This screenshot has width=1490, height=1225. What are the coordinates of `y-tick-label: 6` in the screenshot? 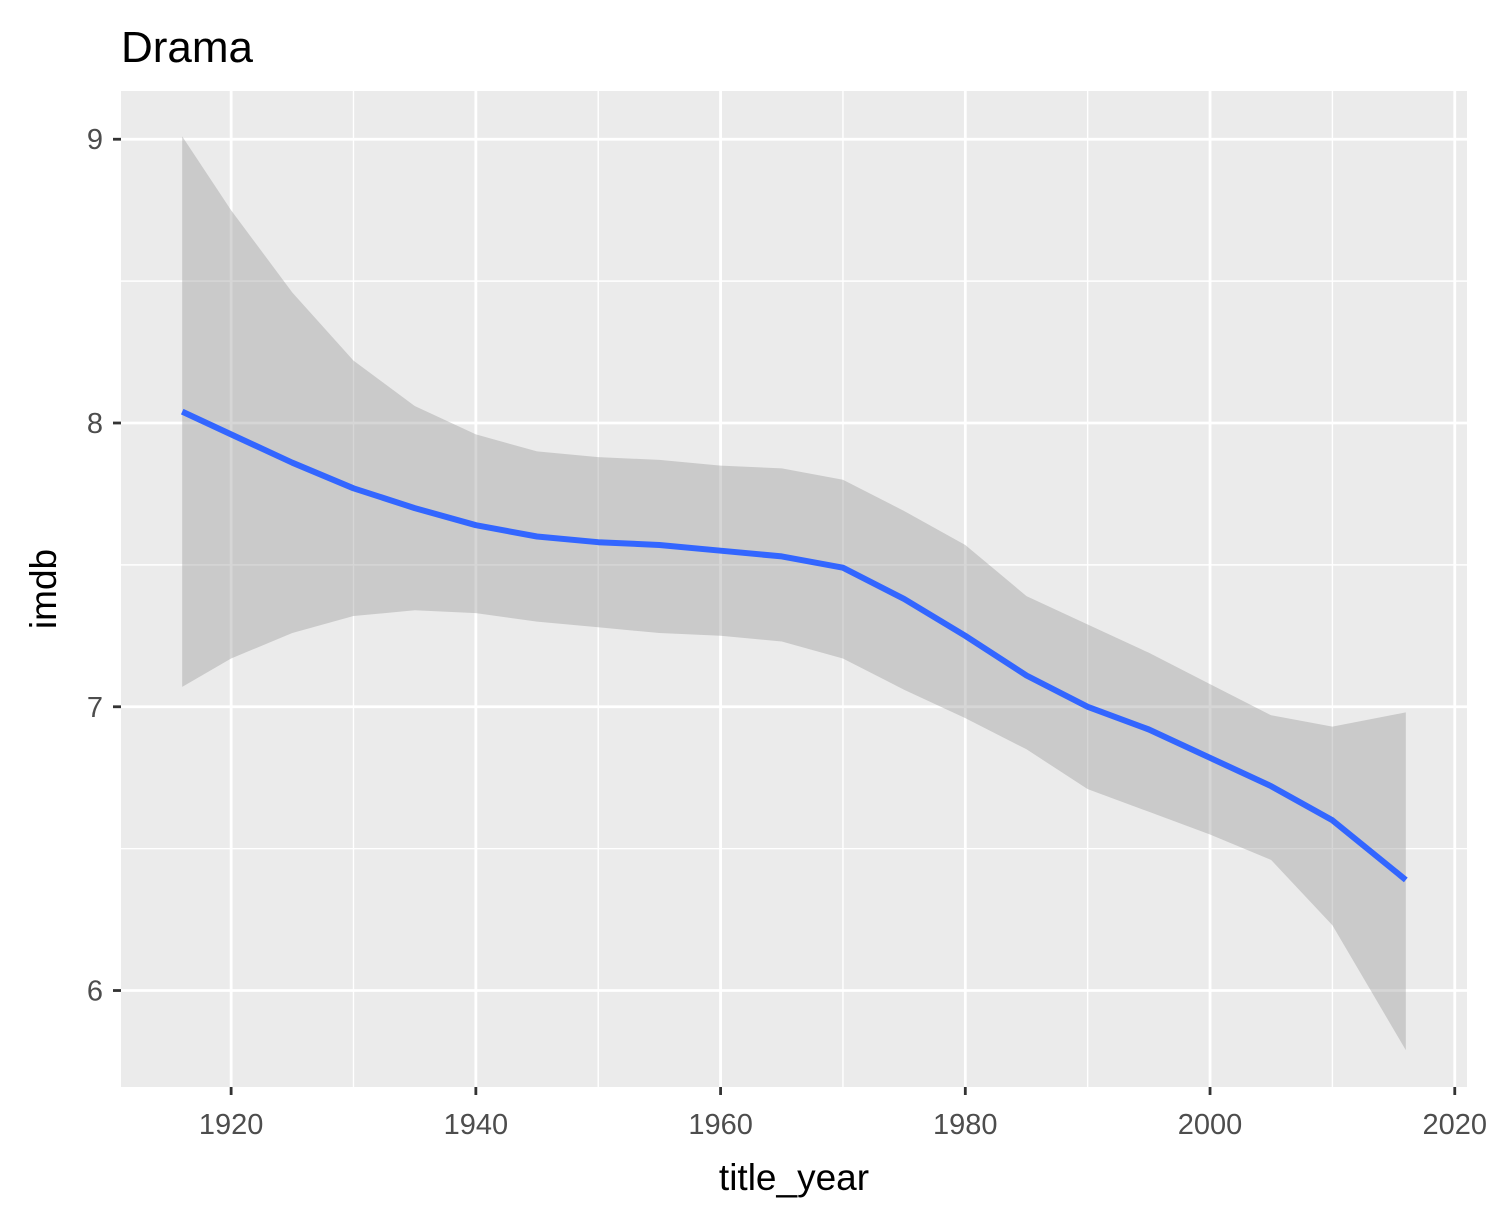 It's located at (95, 992).